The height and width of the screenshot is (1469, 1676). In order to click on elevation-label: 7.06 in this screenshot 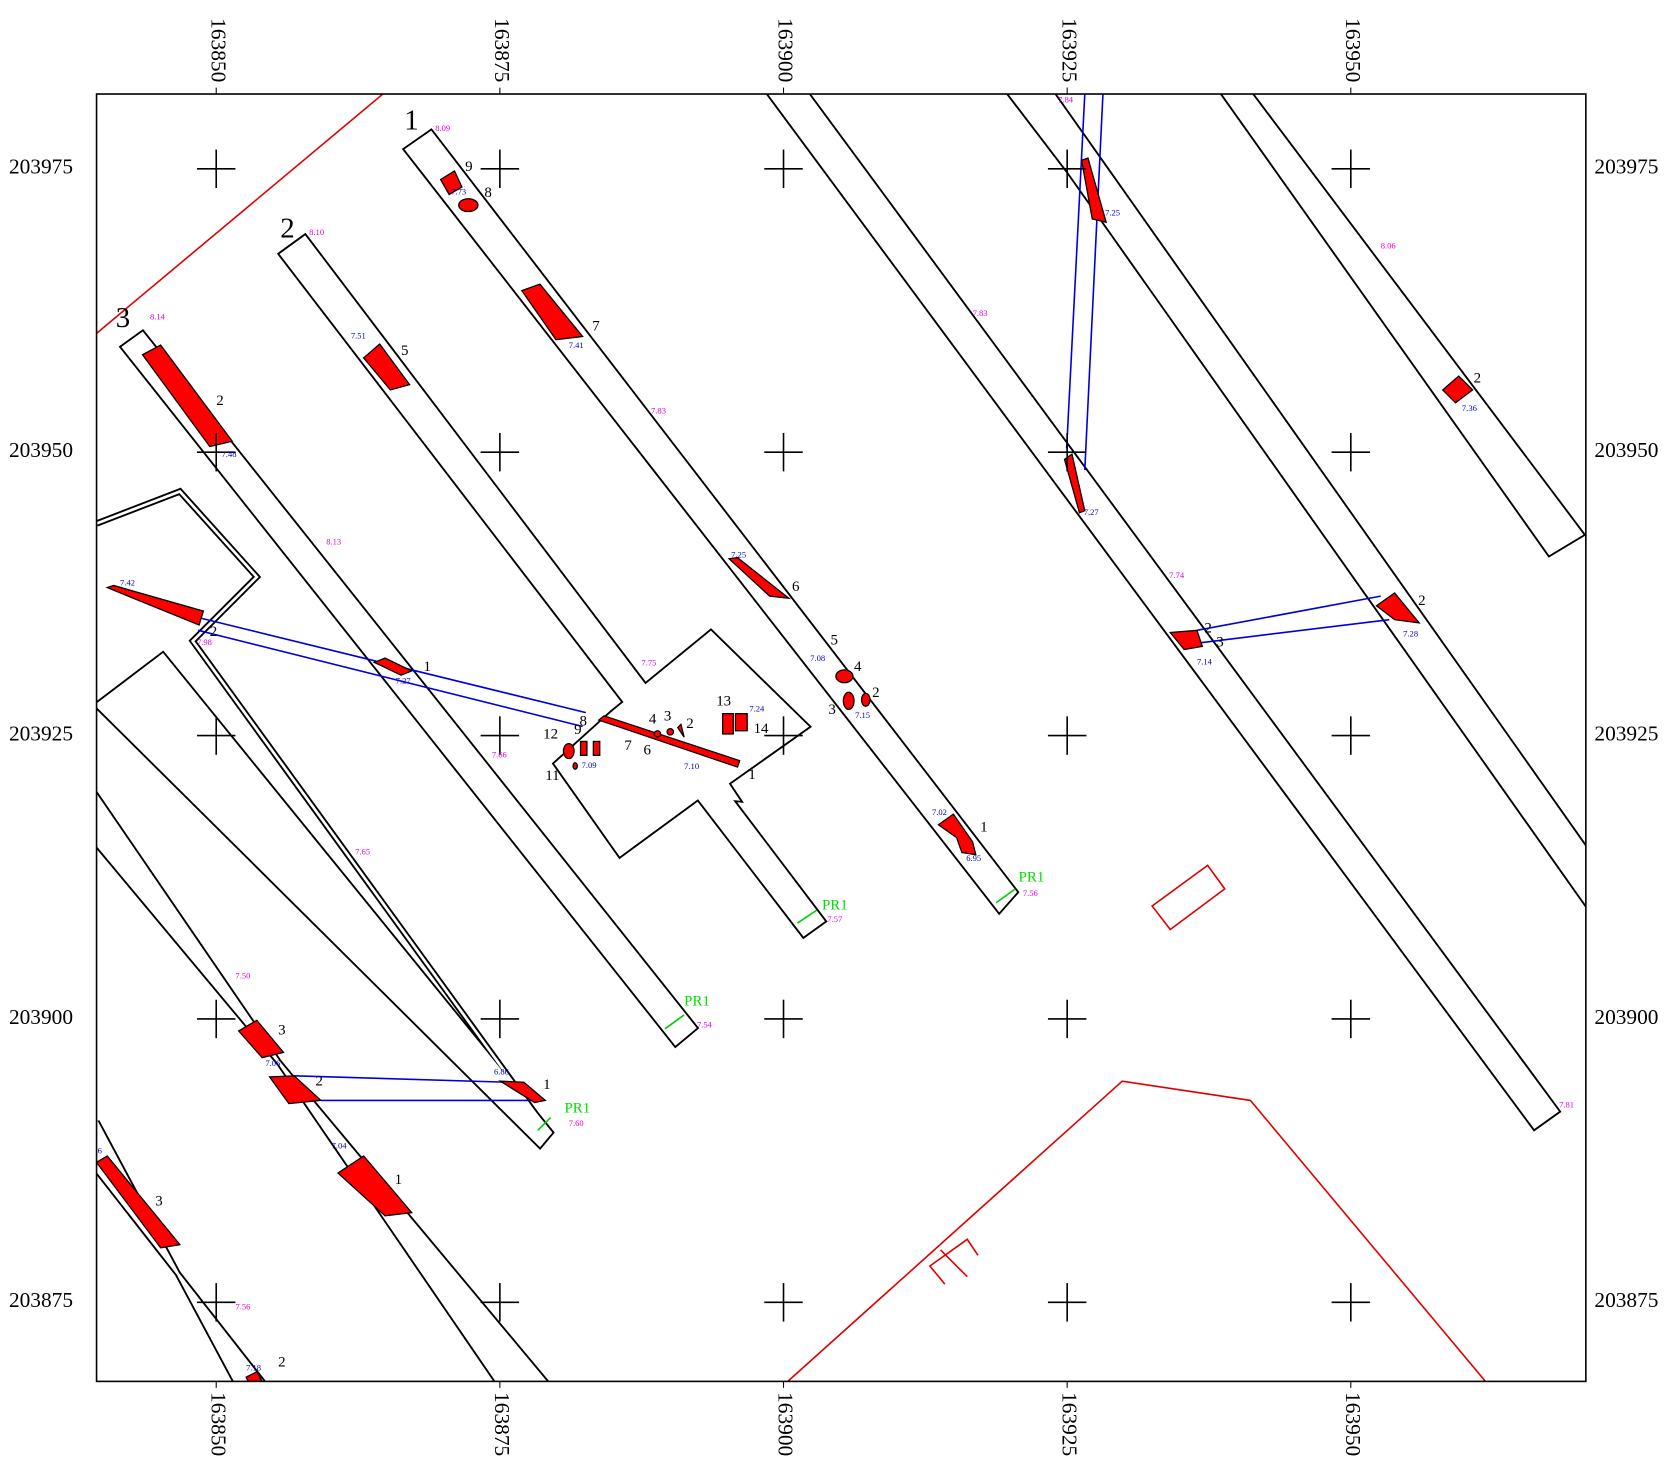, I will do `click(273, 1063)`.